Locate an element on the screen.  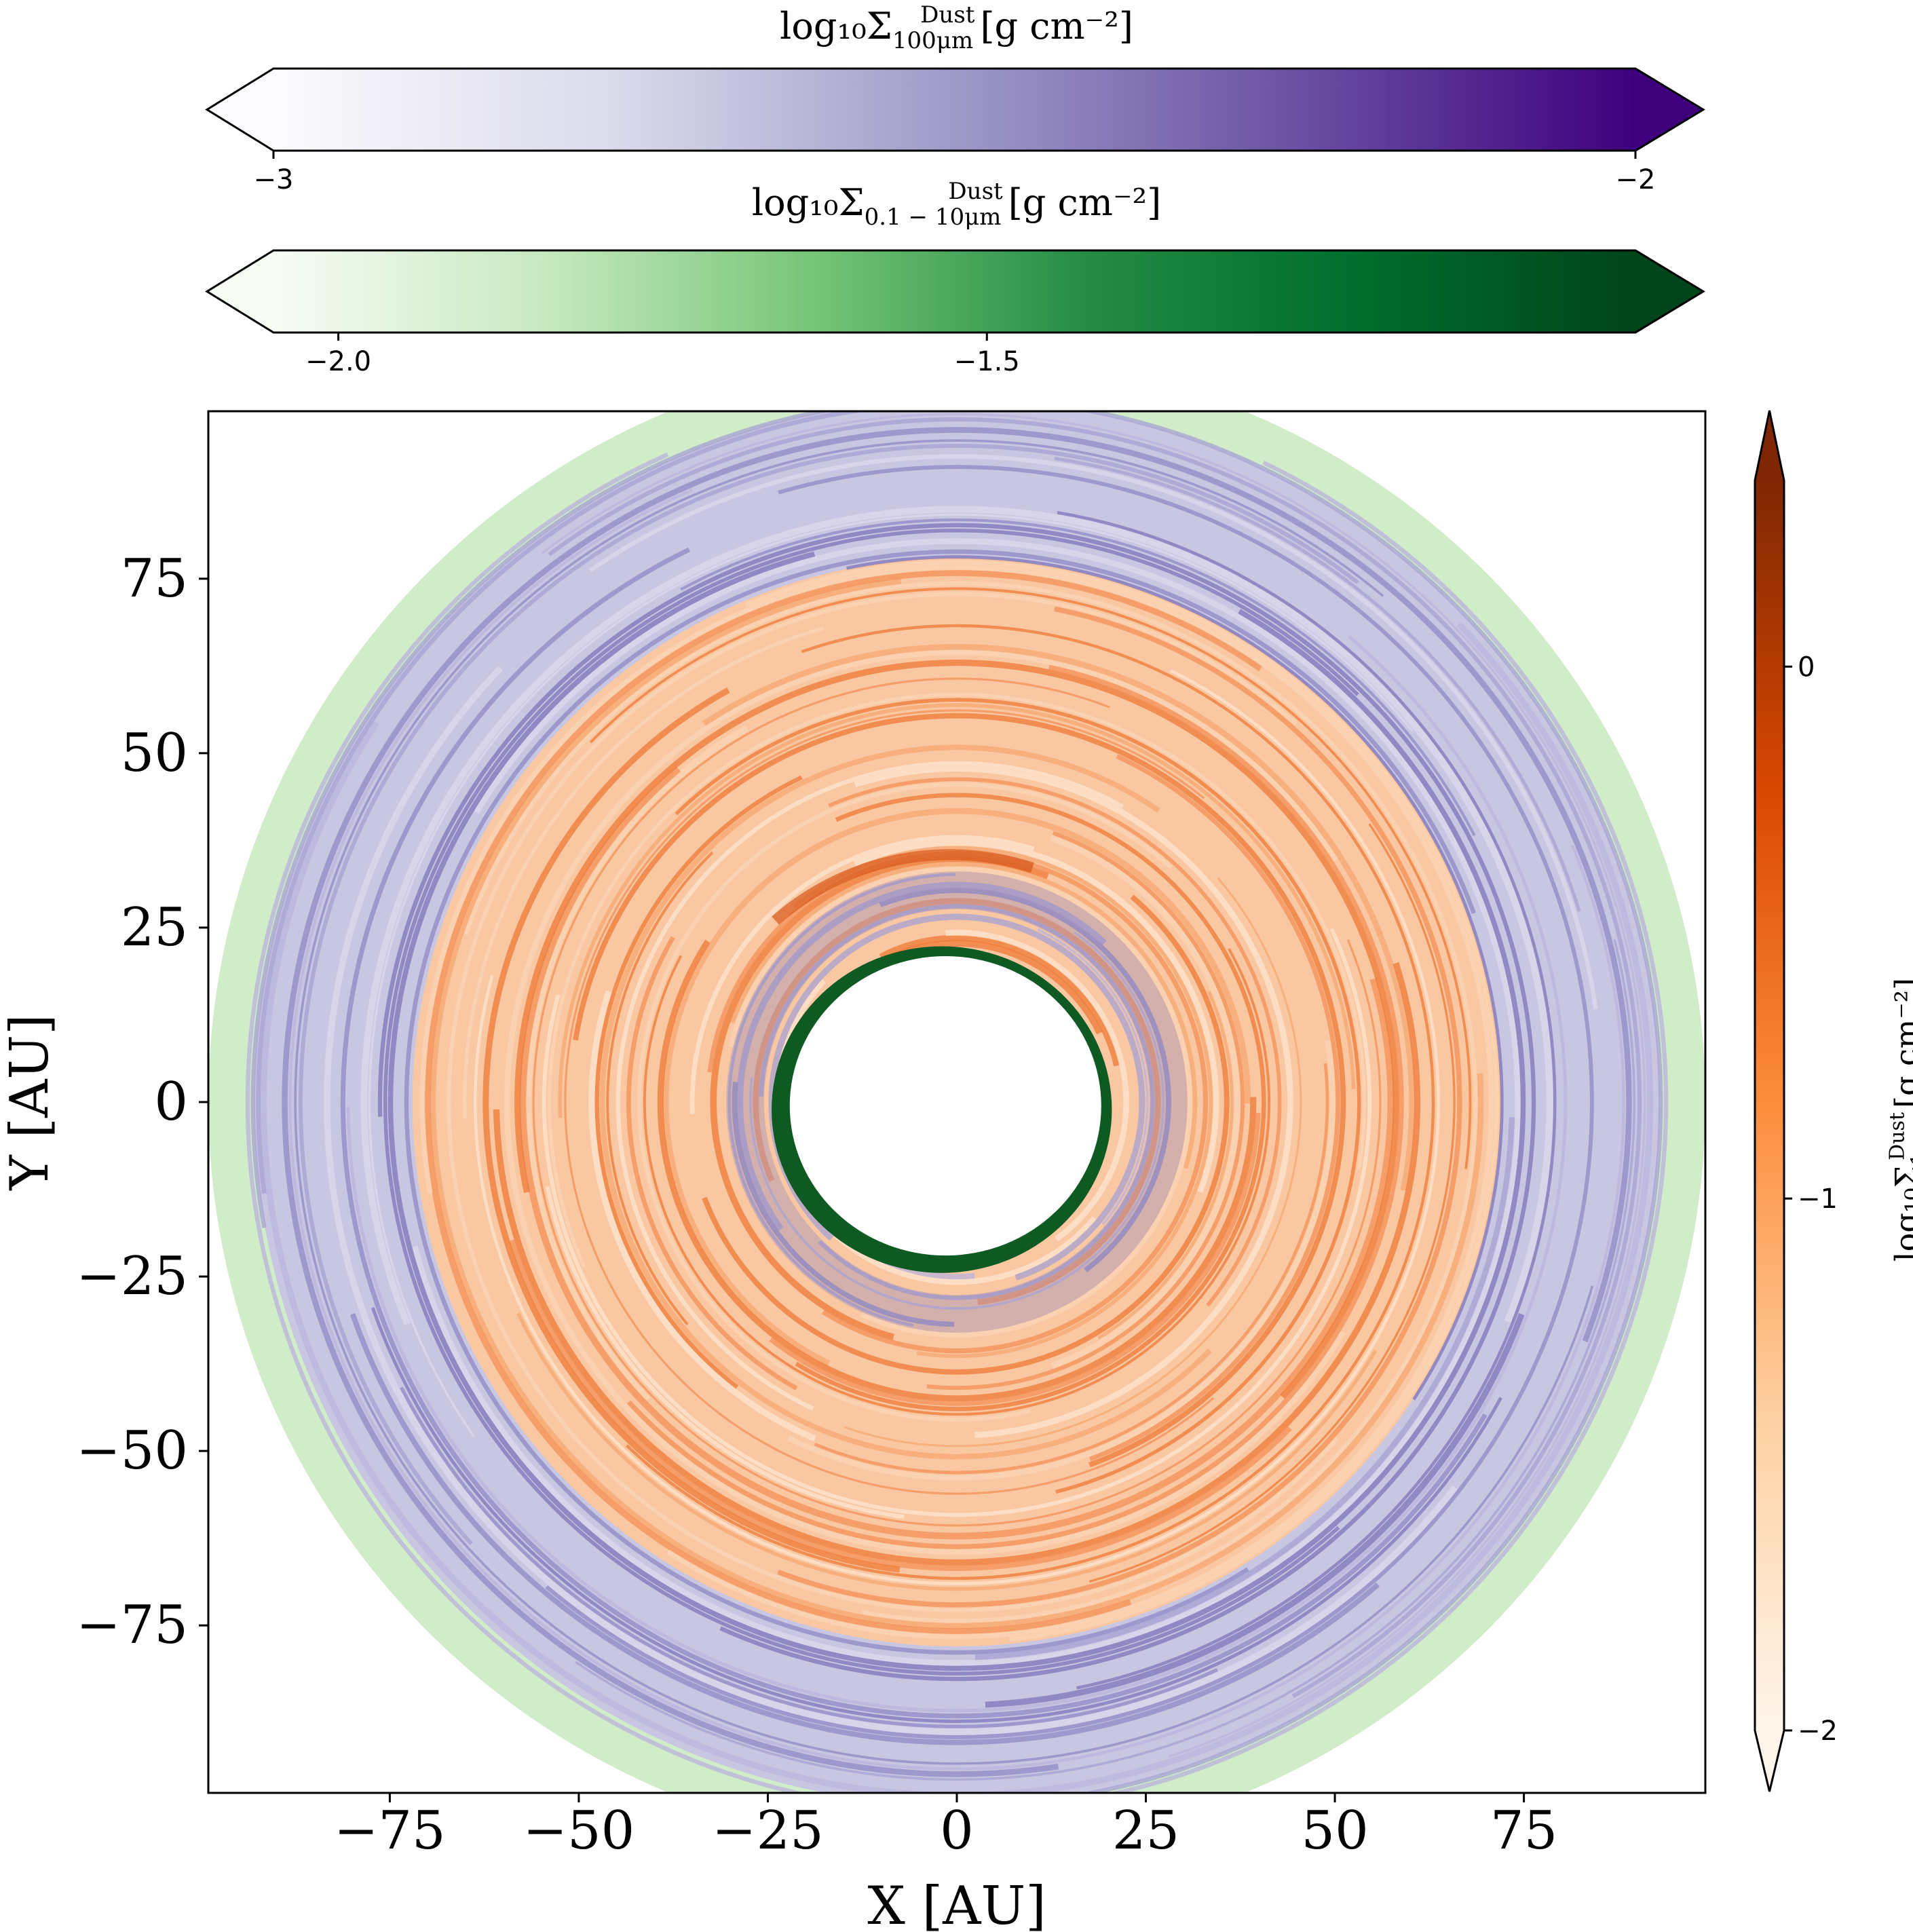
colorbar-0.1-10um is located at coordinates (954, 291).